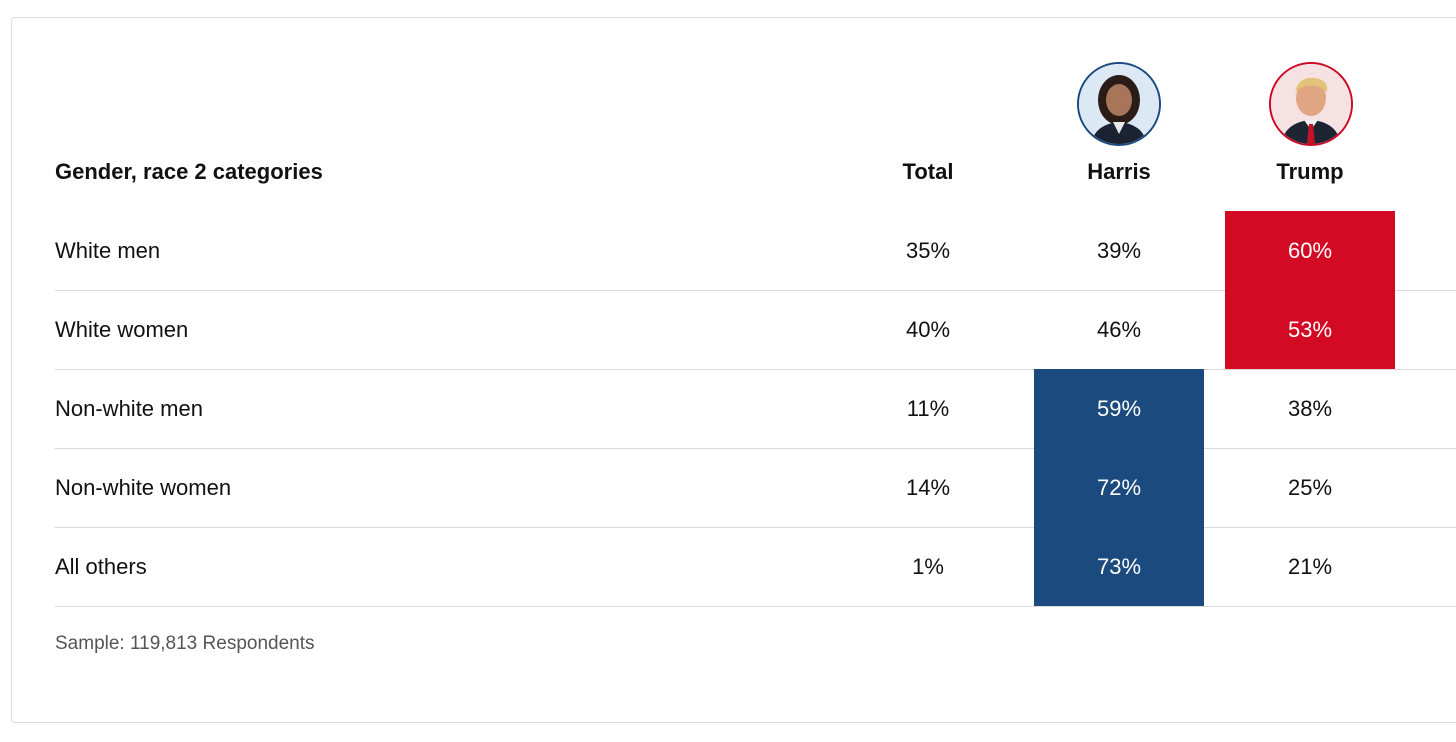 Image resolution: width=1456 pixels, height=742 pixels. Describe the element at coordinates (928, 487) in the screenshot. I see `cell-total: 14%` at that location.